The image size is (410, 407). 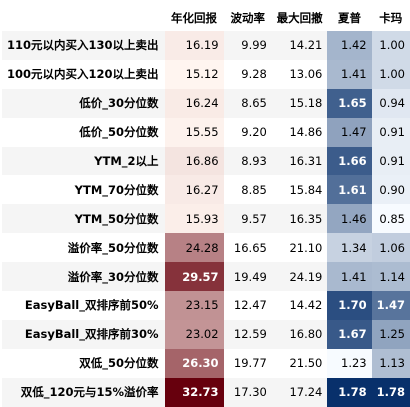 I want to click on column-header-max-drawdown: 最大回撤, so click(x=299, y=18).